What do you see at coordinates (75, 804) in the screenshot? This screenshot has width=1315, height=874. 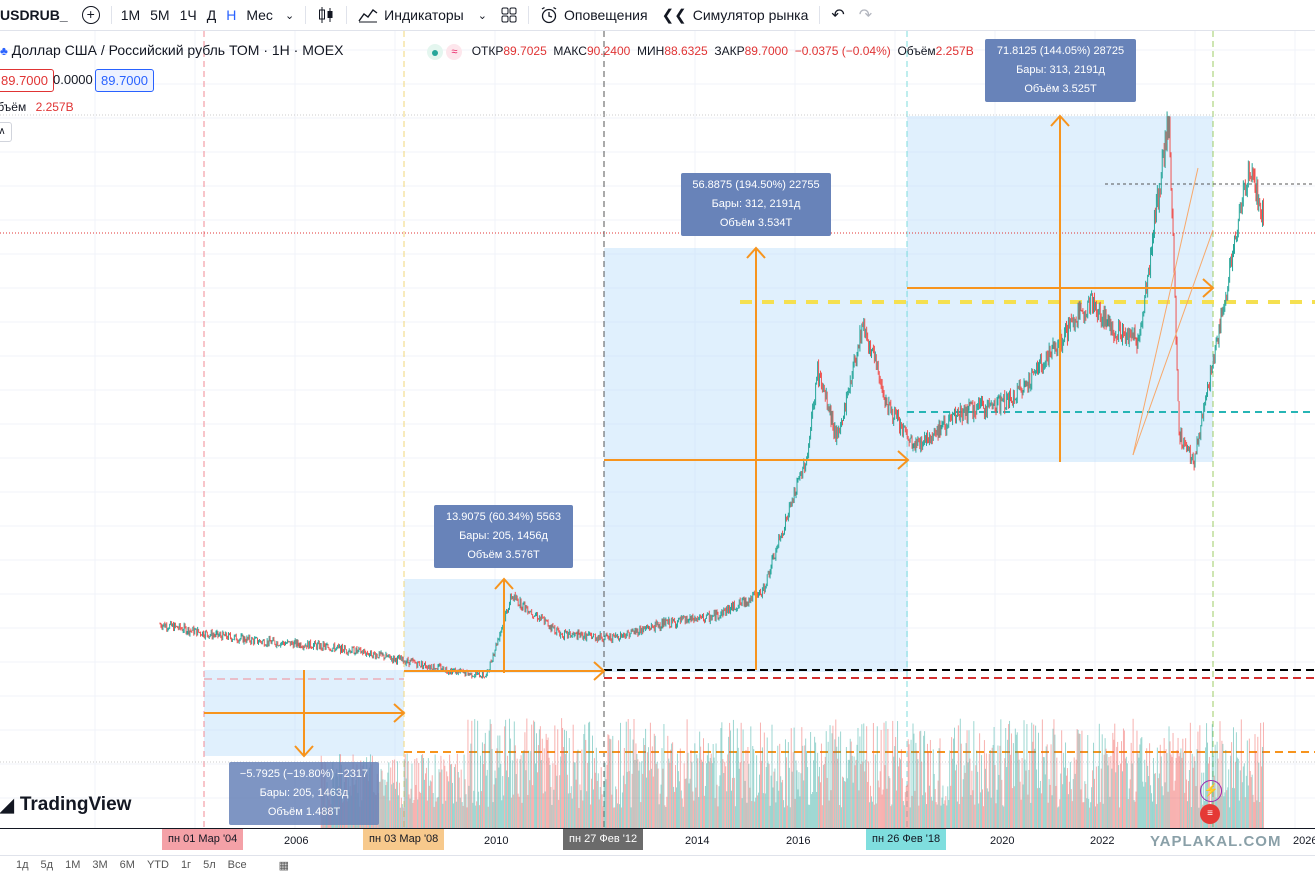 I see `brand-label: TradingView` at bounding box center [75, 804].